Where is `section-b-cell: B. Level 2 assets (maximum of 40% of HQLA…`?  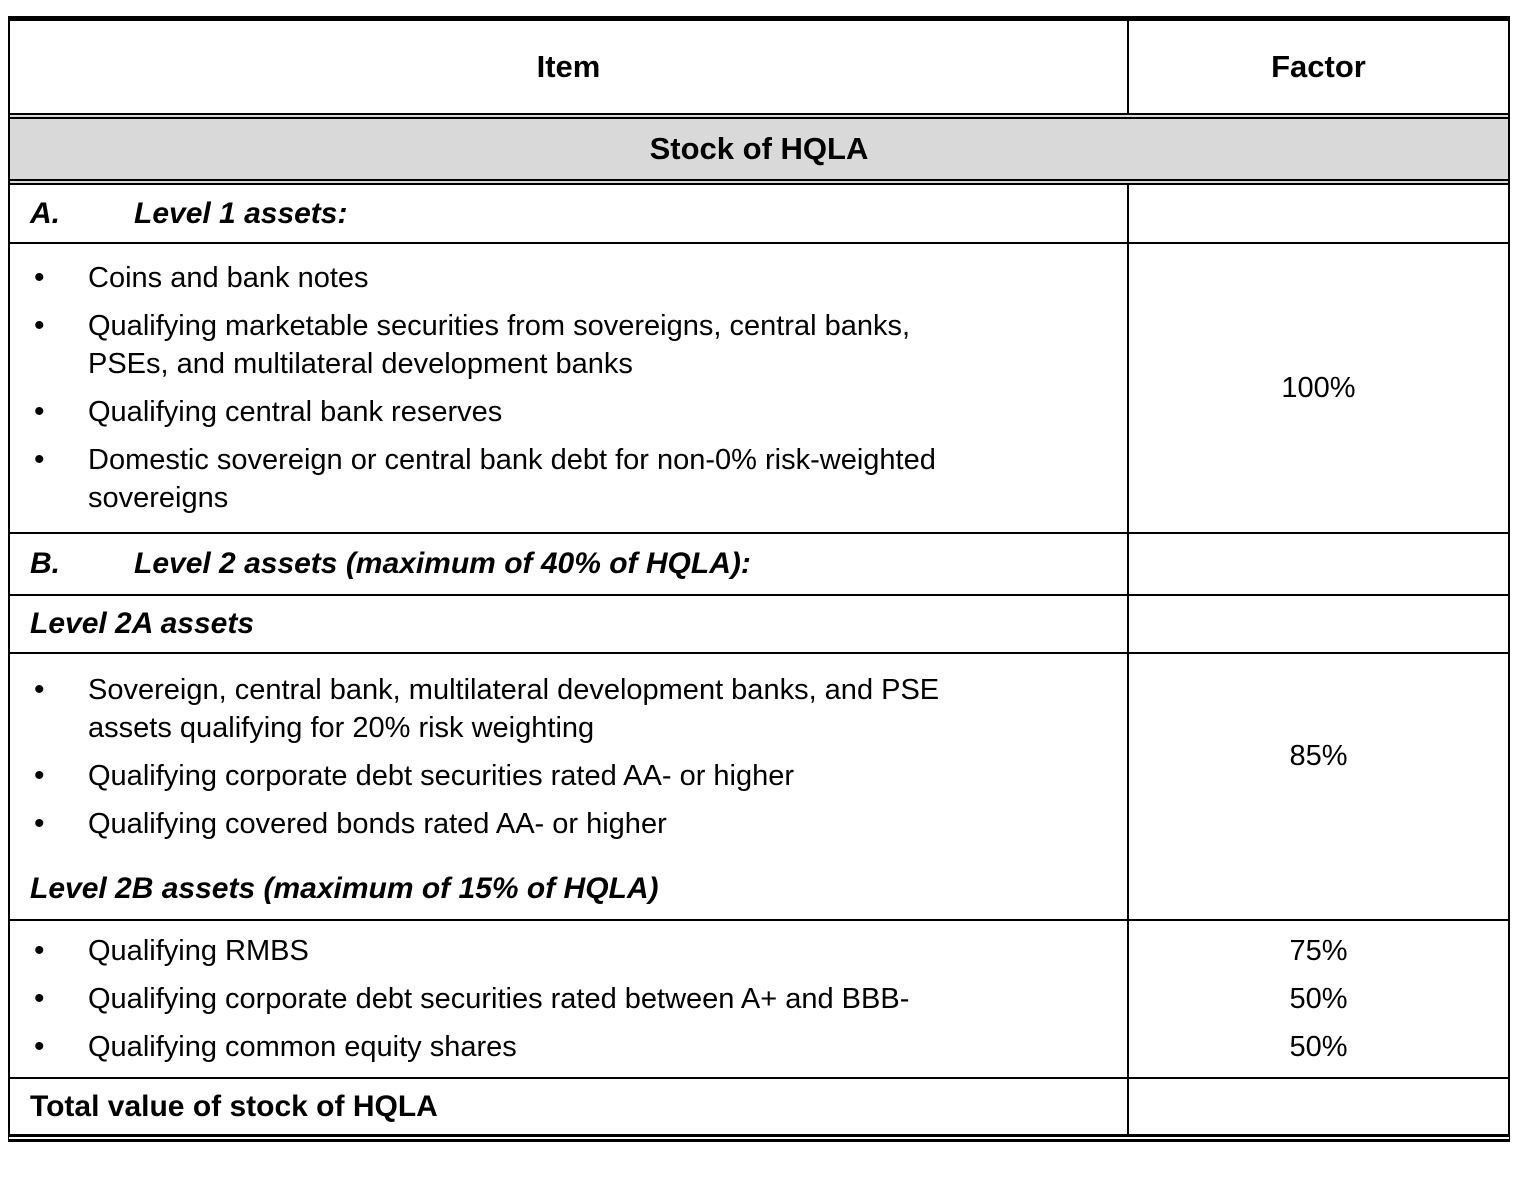 section-b-cell: B. Level 2 assets (maximum of 40% of HQLA… is located at coordinates (568, 564).